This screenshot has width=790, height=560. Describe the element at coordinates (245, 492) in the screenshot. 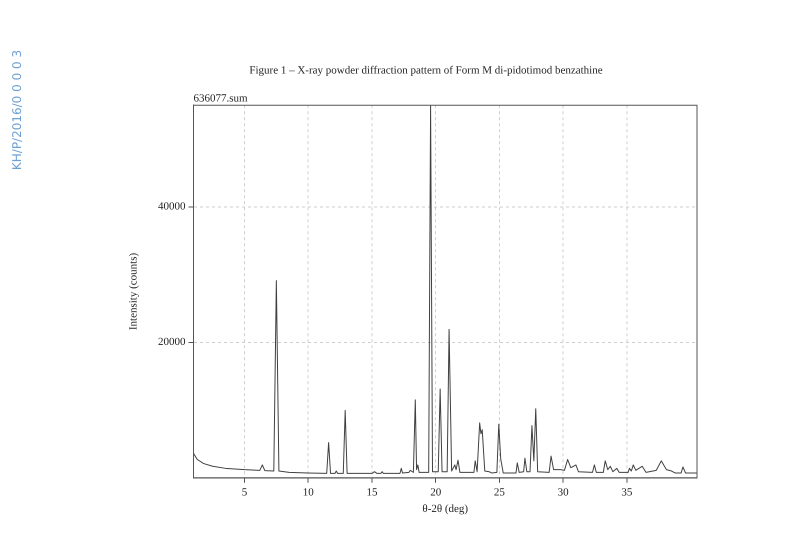

I see `x-tick-label: 5` at that location.